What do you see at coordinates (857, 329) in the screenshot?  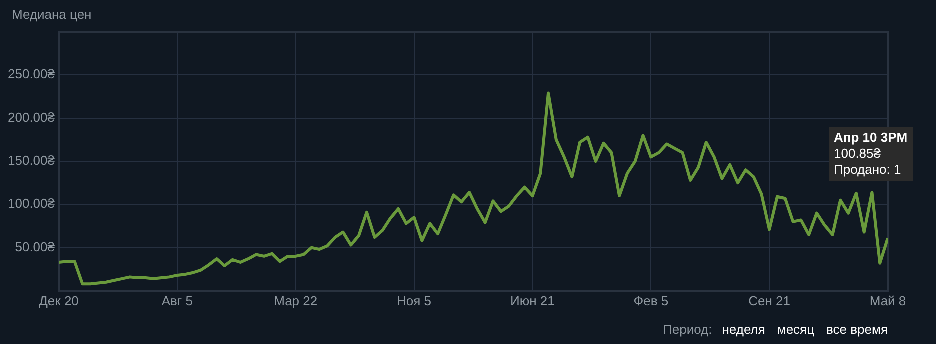 I see `text: все время` at bounding box center [857, 329].